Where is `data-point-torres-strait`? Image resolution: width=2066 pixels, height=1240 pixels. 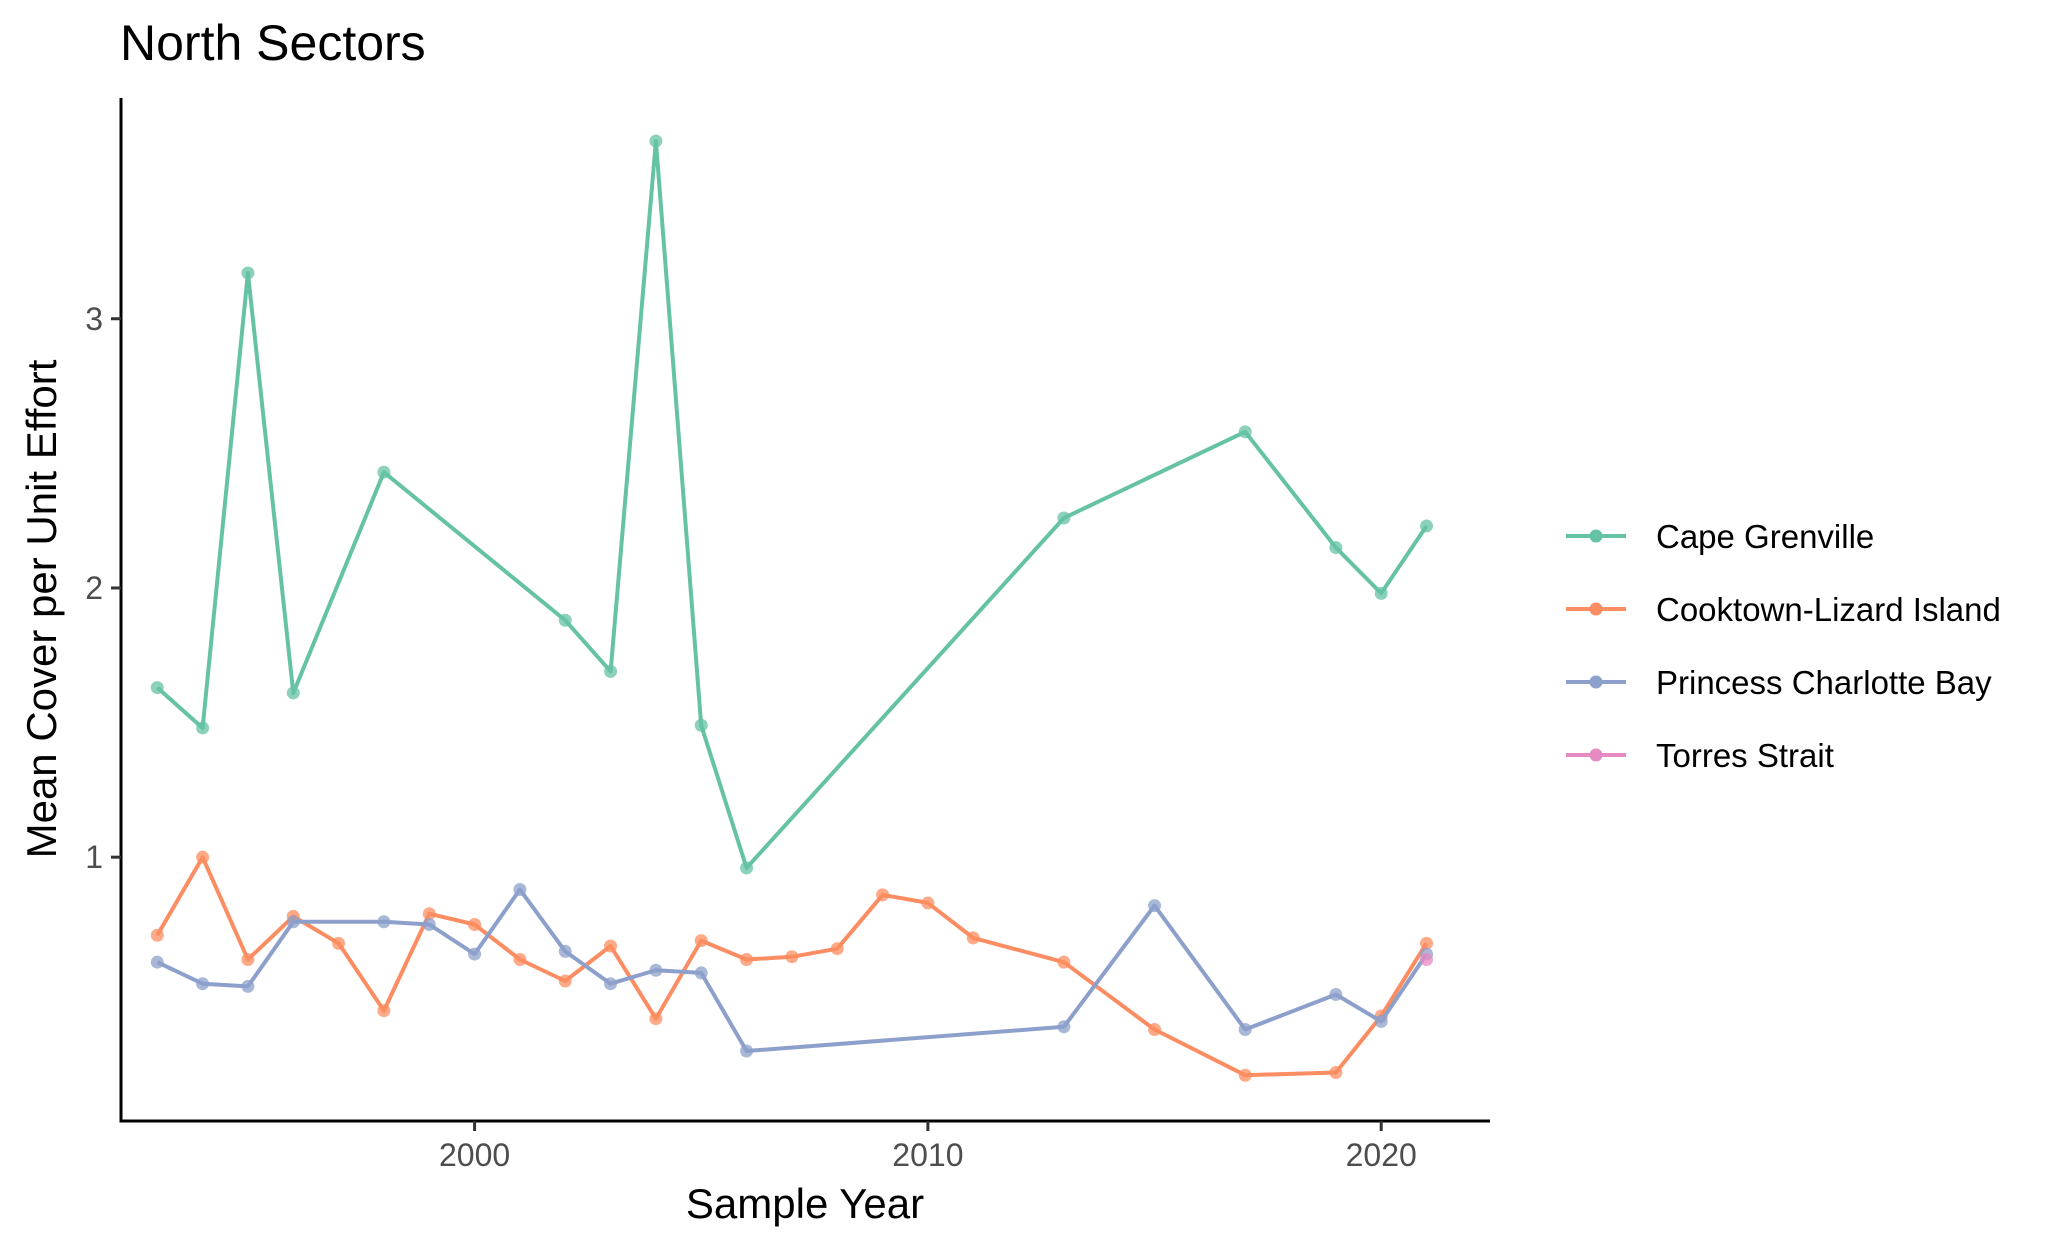 data-point-torres-strait is located at coordinates (1427, 959).